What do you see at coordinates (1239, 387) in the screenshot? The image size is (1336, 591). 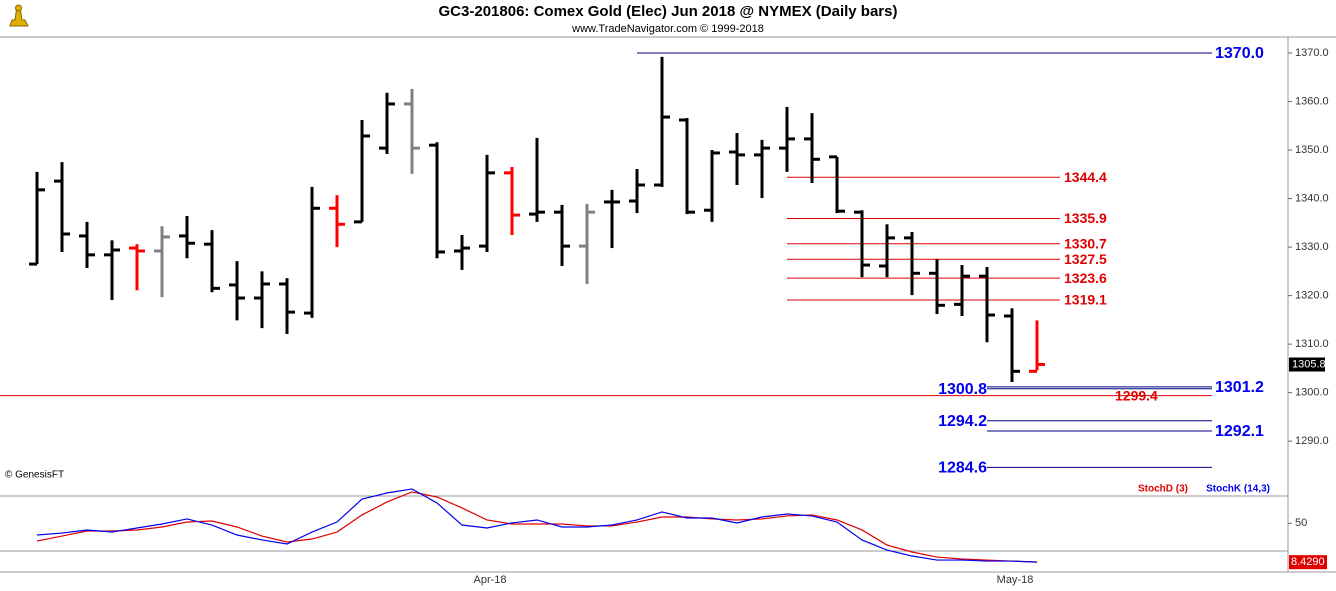 I see `level-label: 1301.2` at bounding box center [1239, 387].